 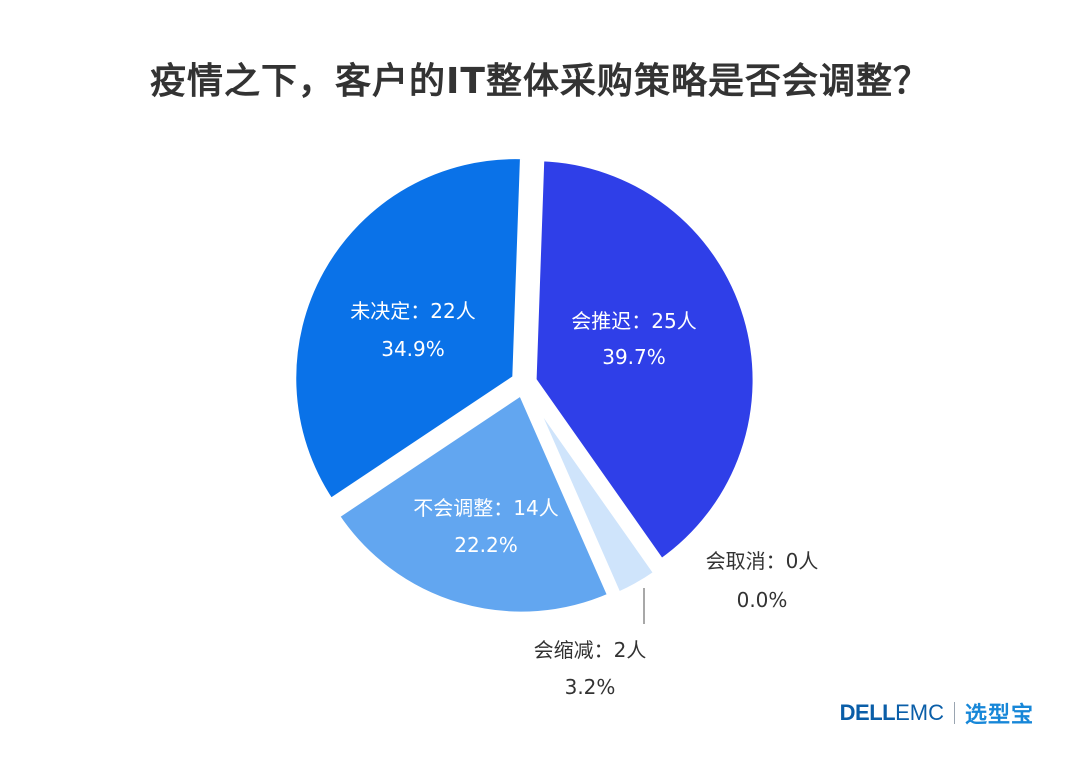 What do you see at coordinates (540, 81) in the screenshot?
I see `chart-title: 疫情之下，客户的IT整体采购策略是否会调整？` at bounding box center [540, 81].